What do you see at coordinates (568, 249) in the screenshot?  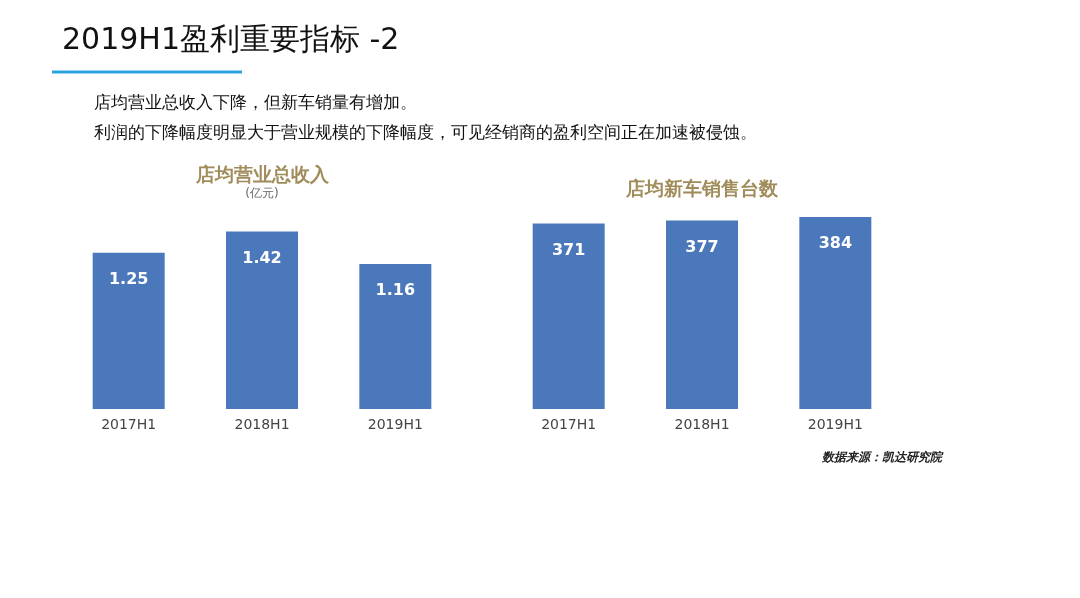 I see `data-label: 371` at bounding box center [568, 249].